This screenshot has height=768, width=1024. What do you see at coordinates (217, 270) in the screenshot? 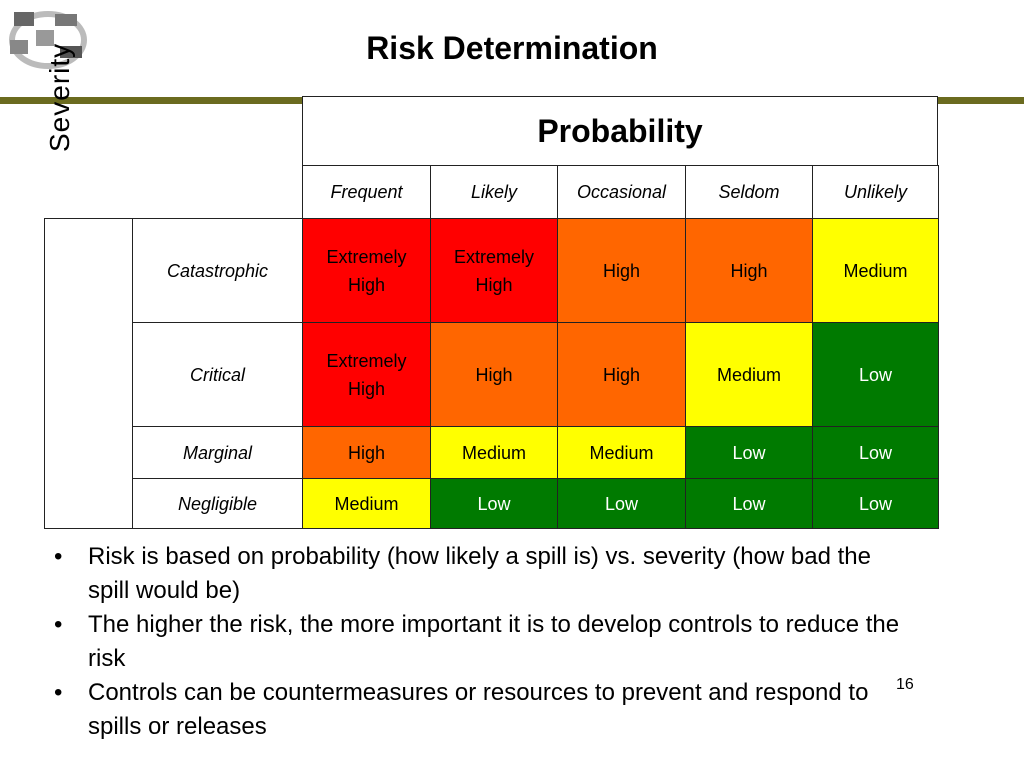
I see `row-label: Catastrophic` at bounding box center [217, 270].